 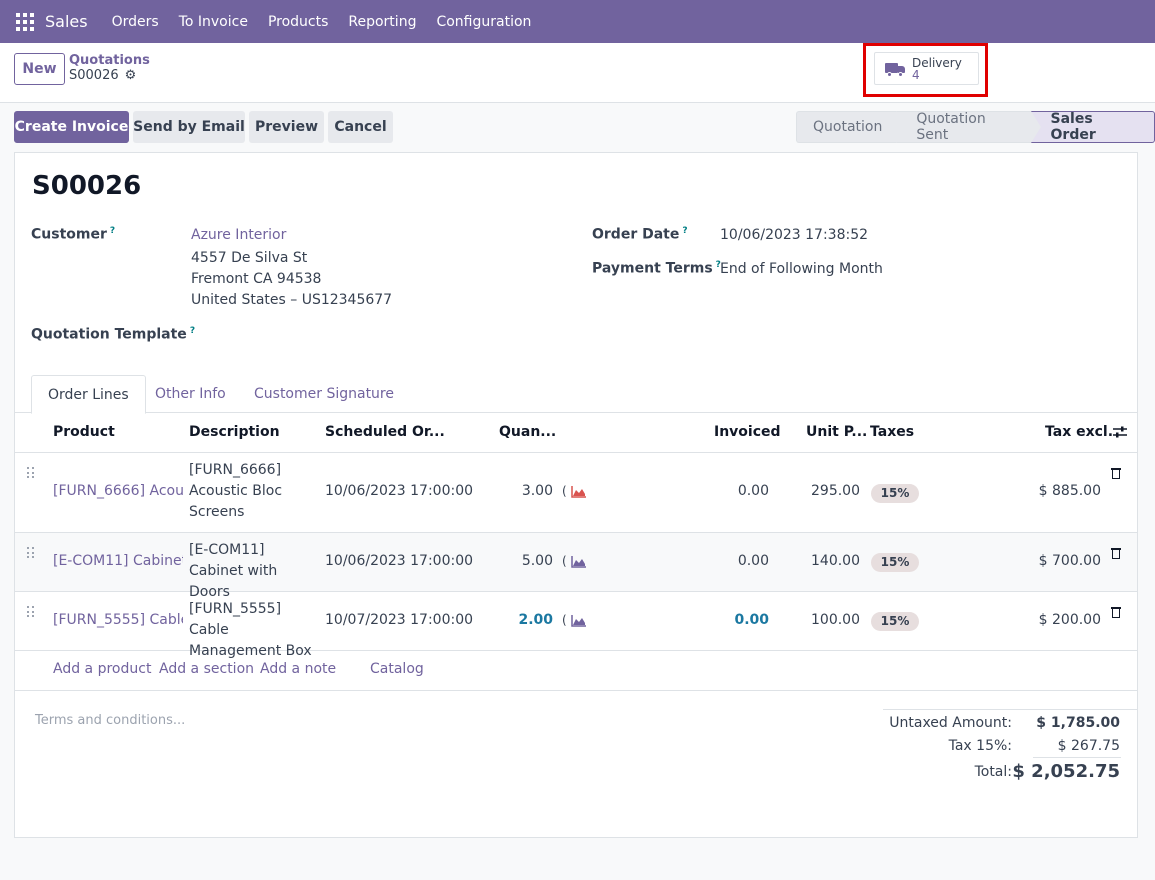 What do you see at coordinates (794, 235) in the screenshot?
I see `order-date-field: 10/06/2023 17:38:52` at bounding box center [794, 235].